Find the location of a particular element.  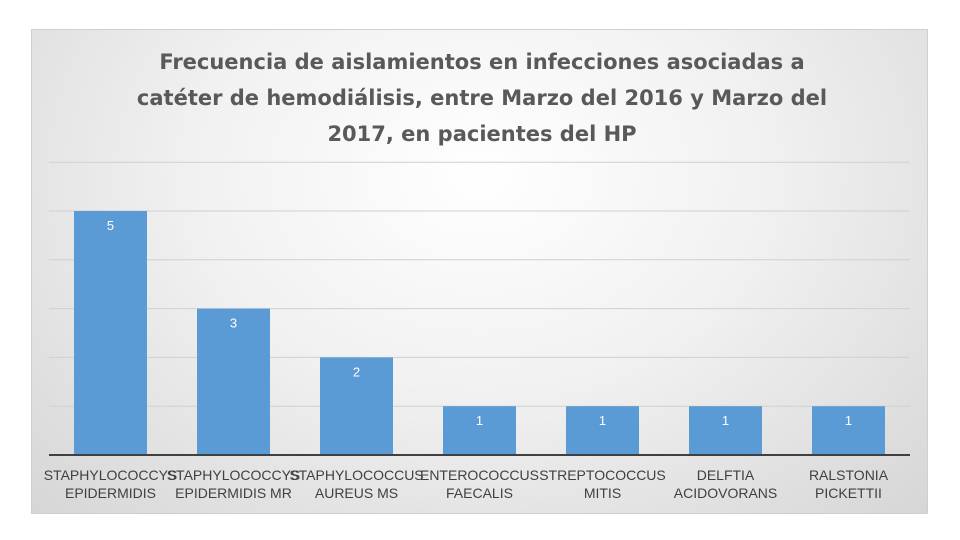

category-label: STREPTOCOCCUS is located at coordinates (602, 475).